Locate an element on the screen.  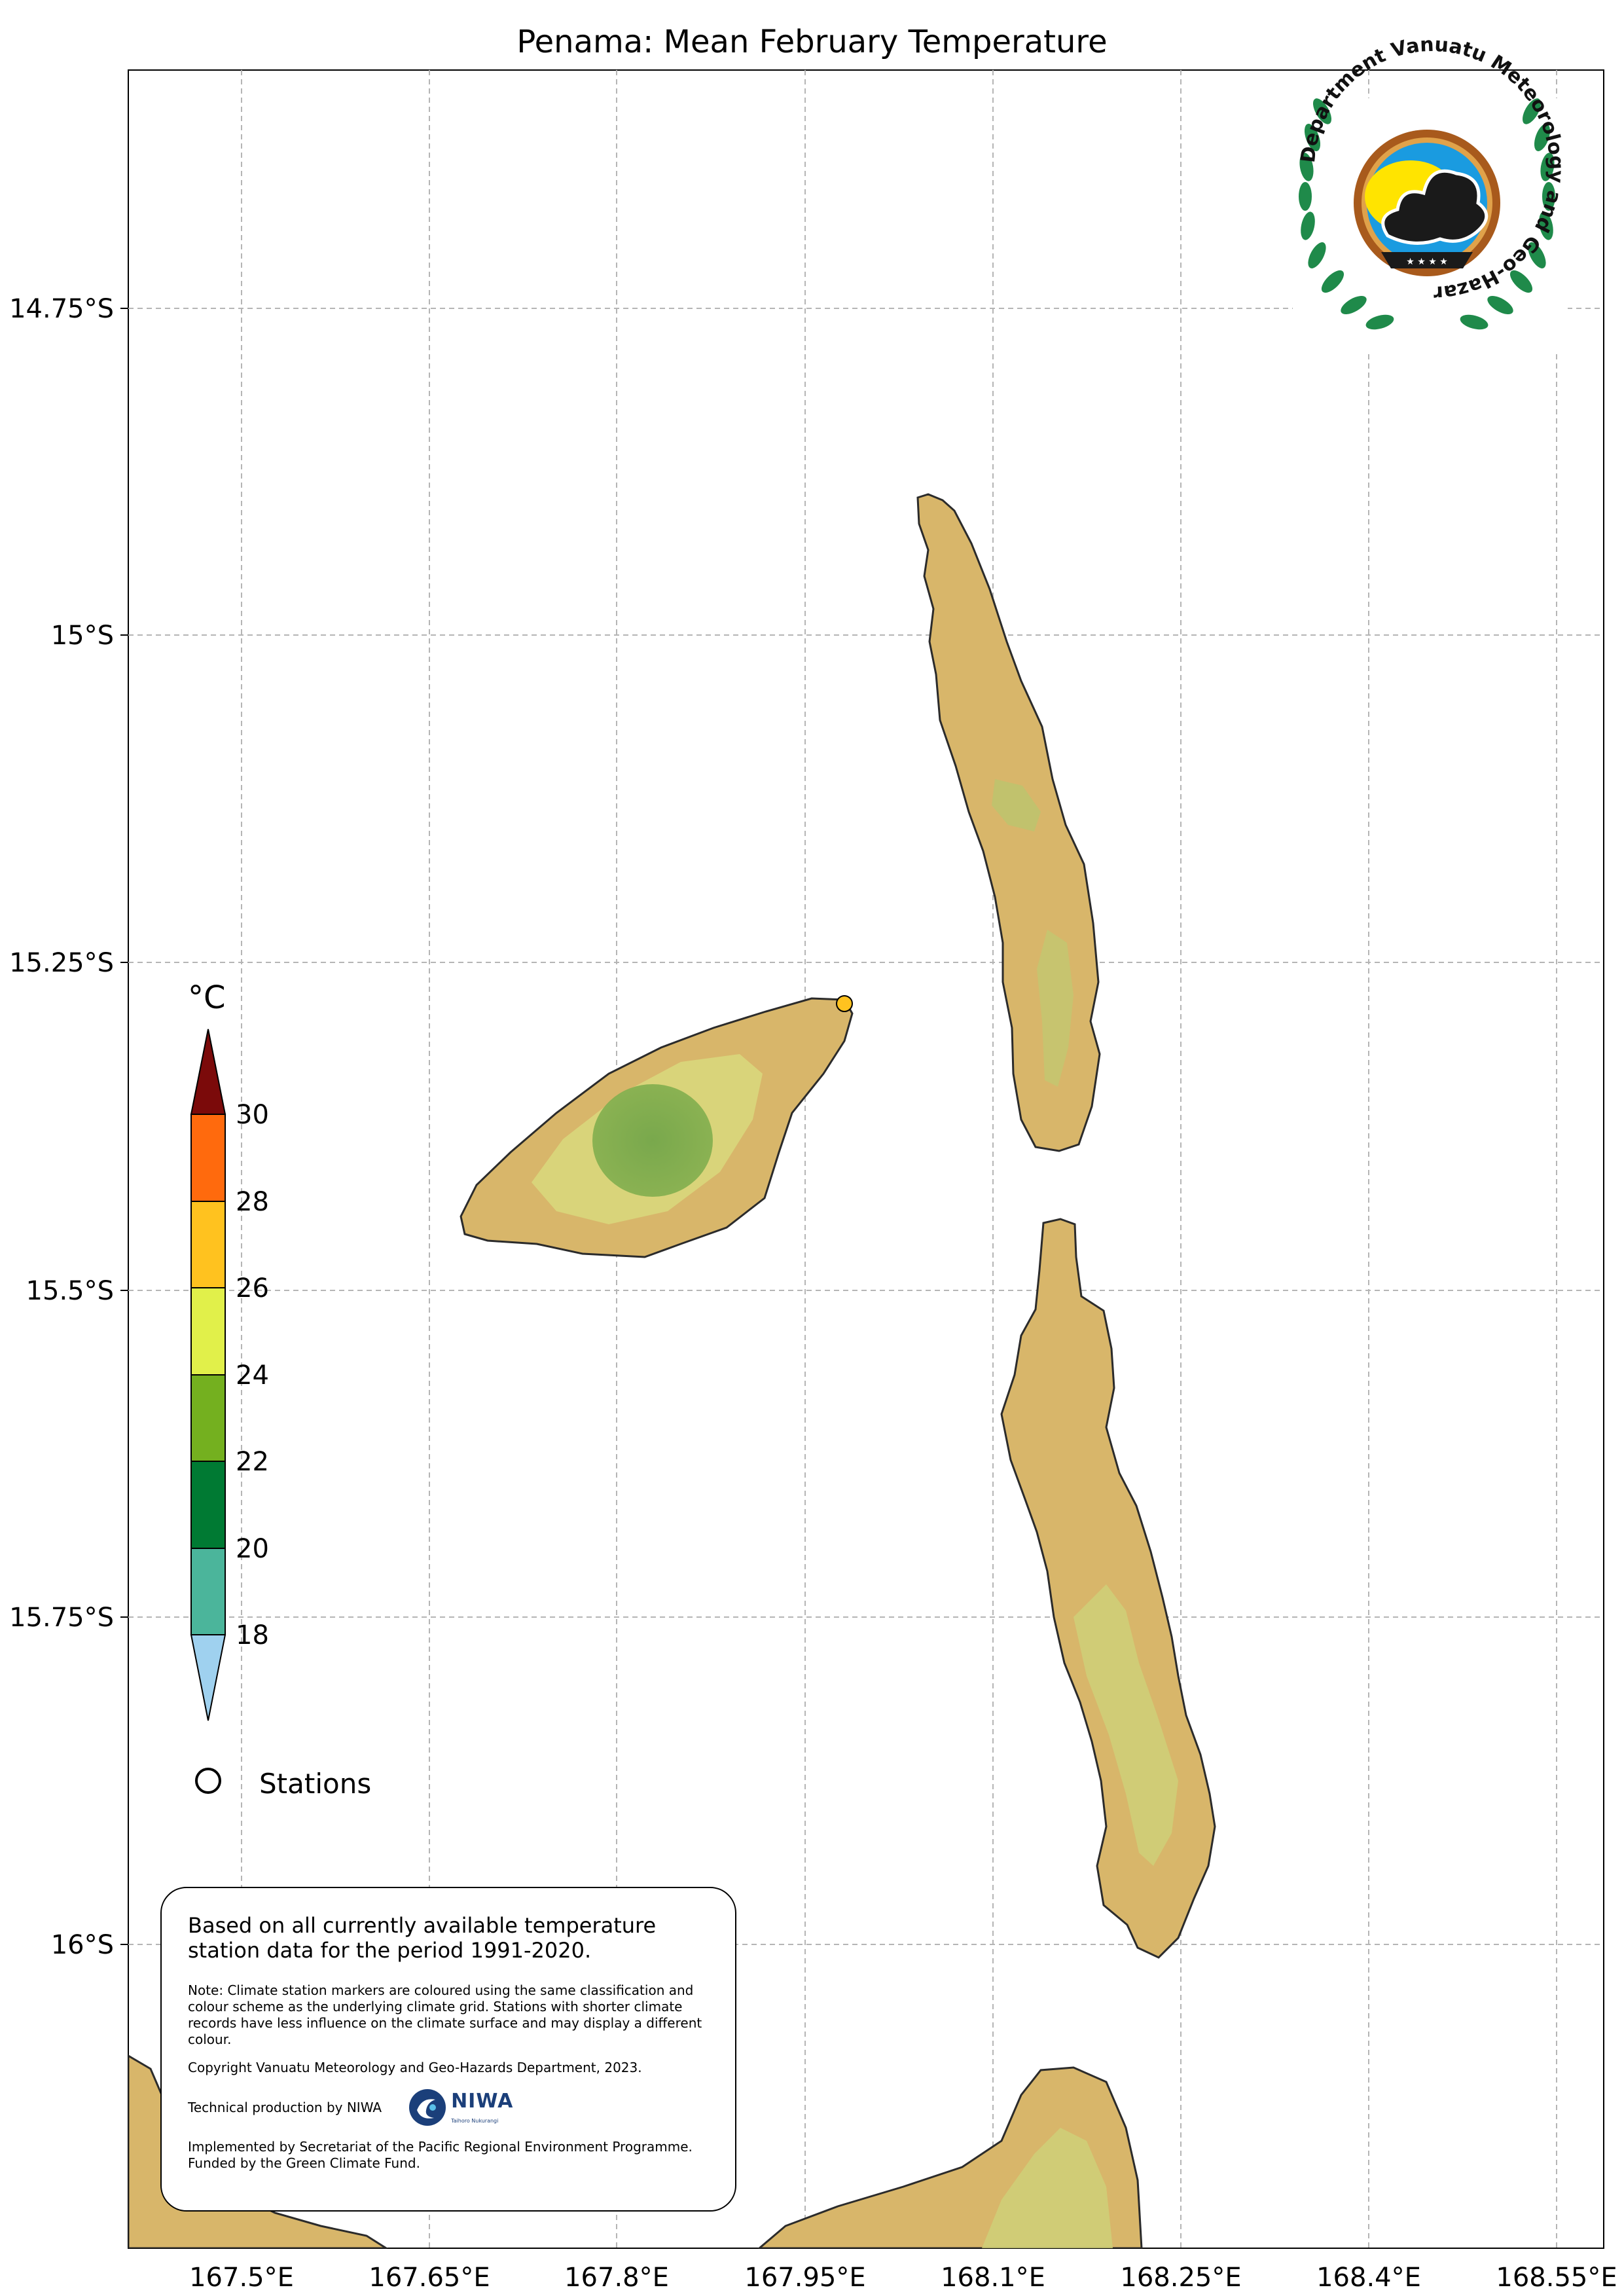
colorbar-unit-label: °C is located at coordinates (207, 997).